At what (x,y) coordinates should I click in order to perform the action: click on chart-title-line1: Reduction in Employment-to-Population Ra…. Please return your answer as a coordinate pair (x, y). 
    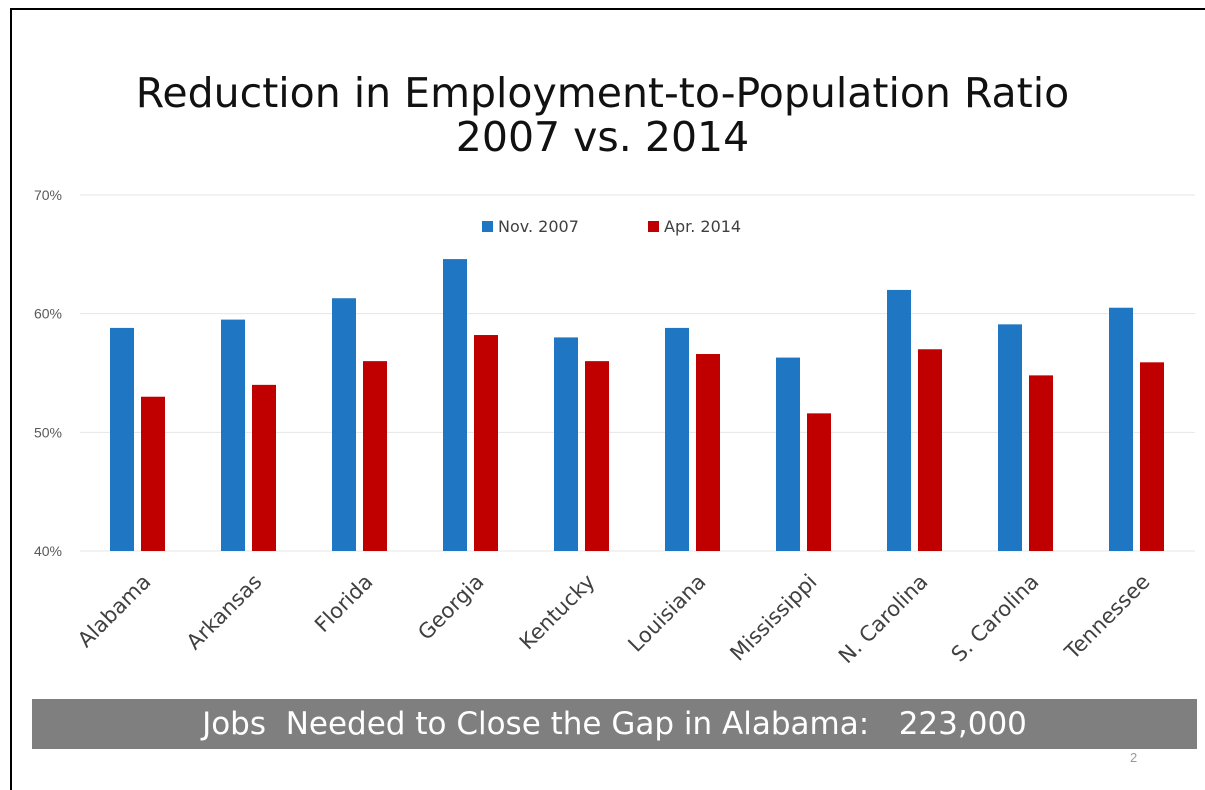
    Looking at the image, I should click on (602, 93).